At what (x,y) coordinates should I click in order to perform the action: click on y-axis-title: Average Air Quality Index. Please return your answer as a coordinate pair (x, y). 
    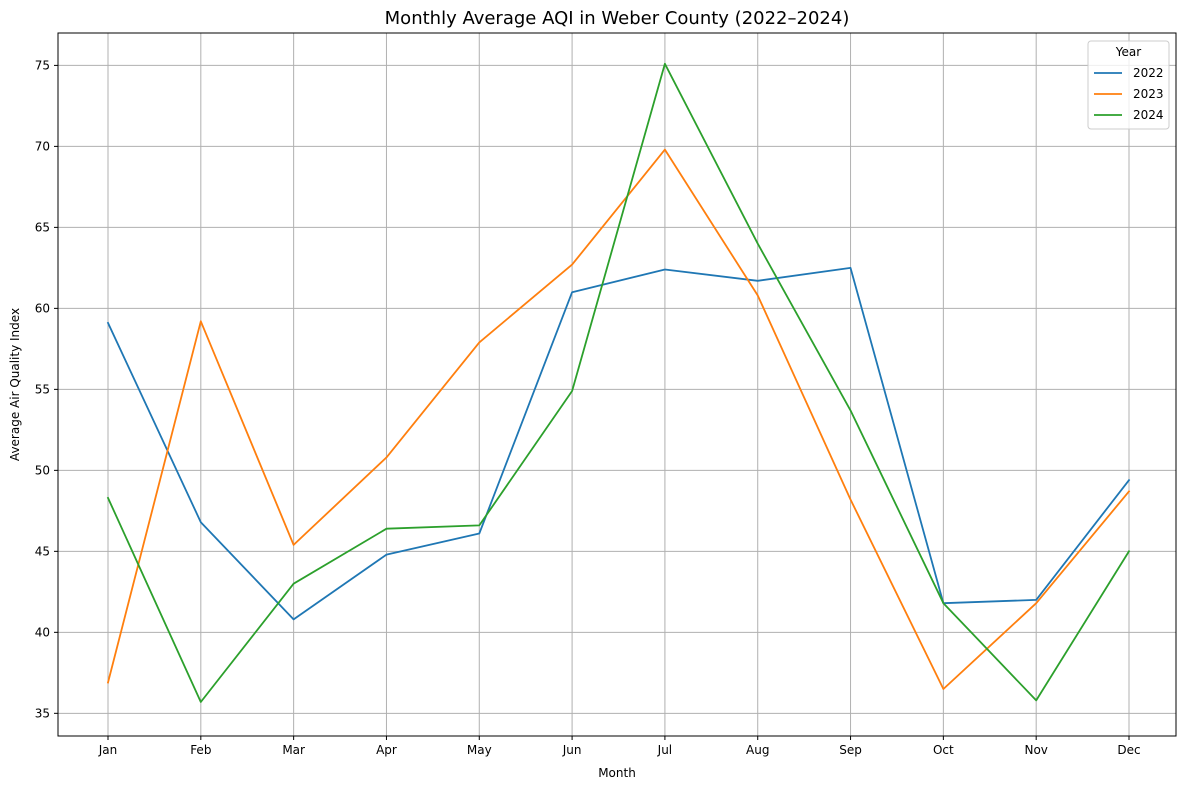
    Looking at the image, I should click on (15, 384).